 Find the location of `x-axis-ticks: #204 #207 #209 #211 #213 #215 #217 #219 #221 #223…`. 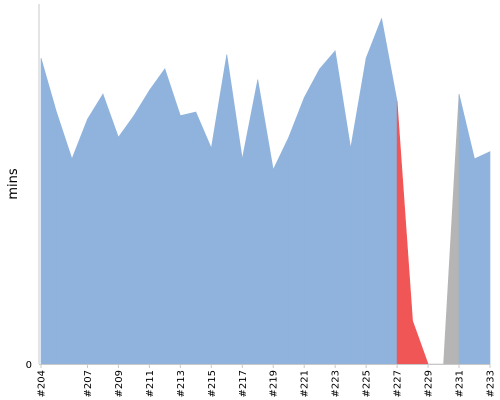

x-axis-ticks: #204 #207 #209 #211 #213 #215 #217 #219 #221 #223… is located at coordinates (267, 380).